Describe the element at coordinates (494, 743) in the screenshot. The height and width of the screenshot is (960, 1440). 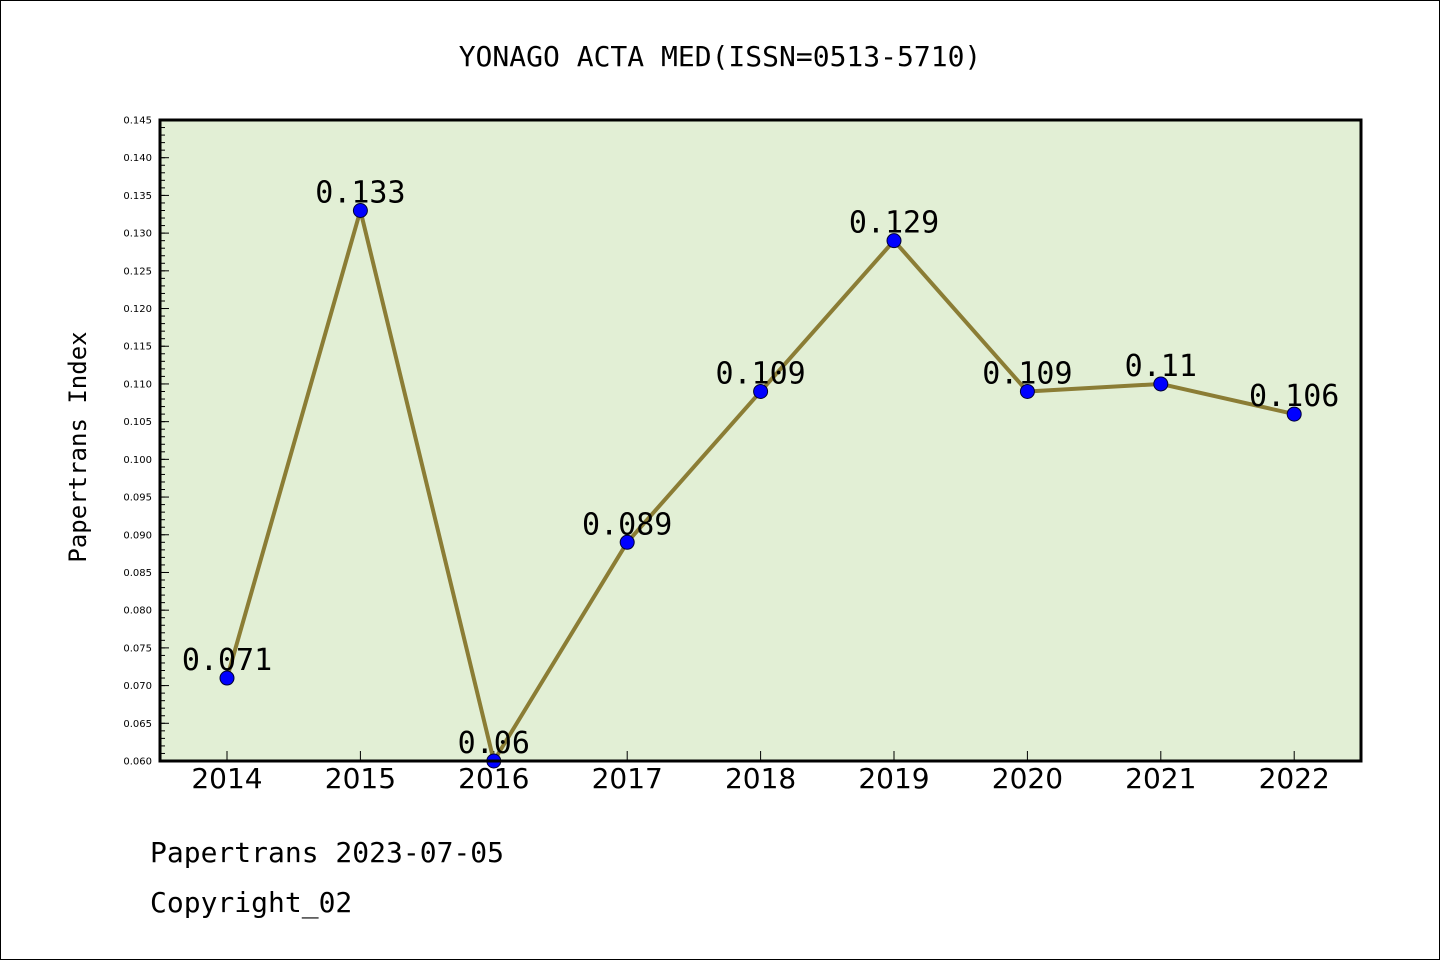
I see `data-label: 0.06` at that location.